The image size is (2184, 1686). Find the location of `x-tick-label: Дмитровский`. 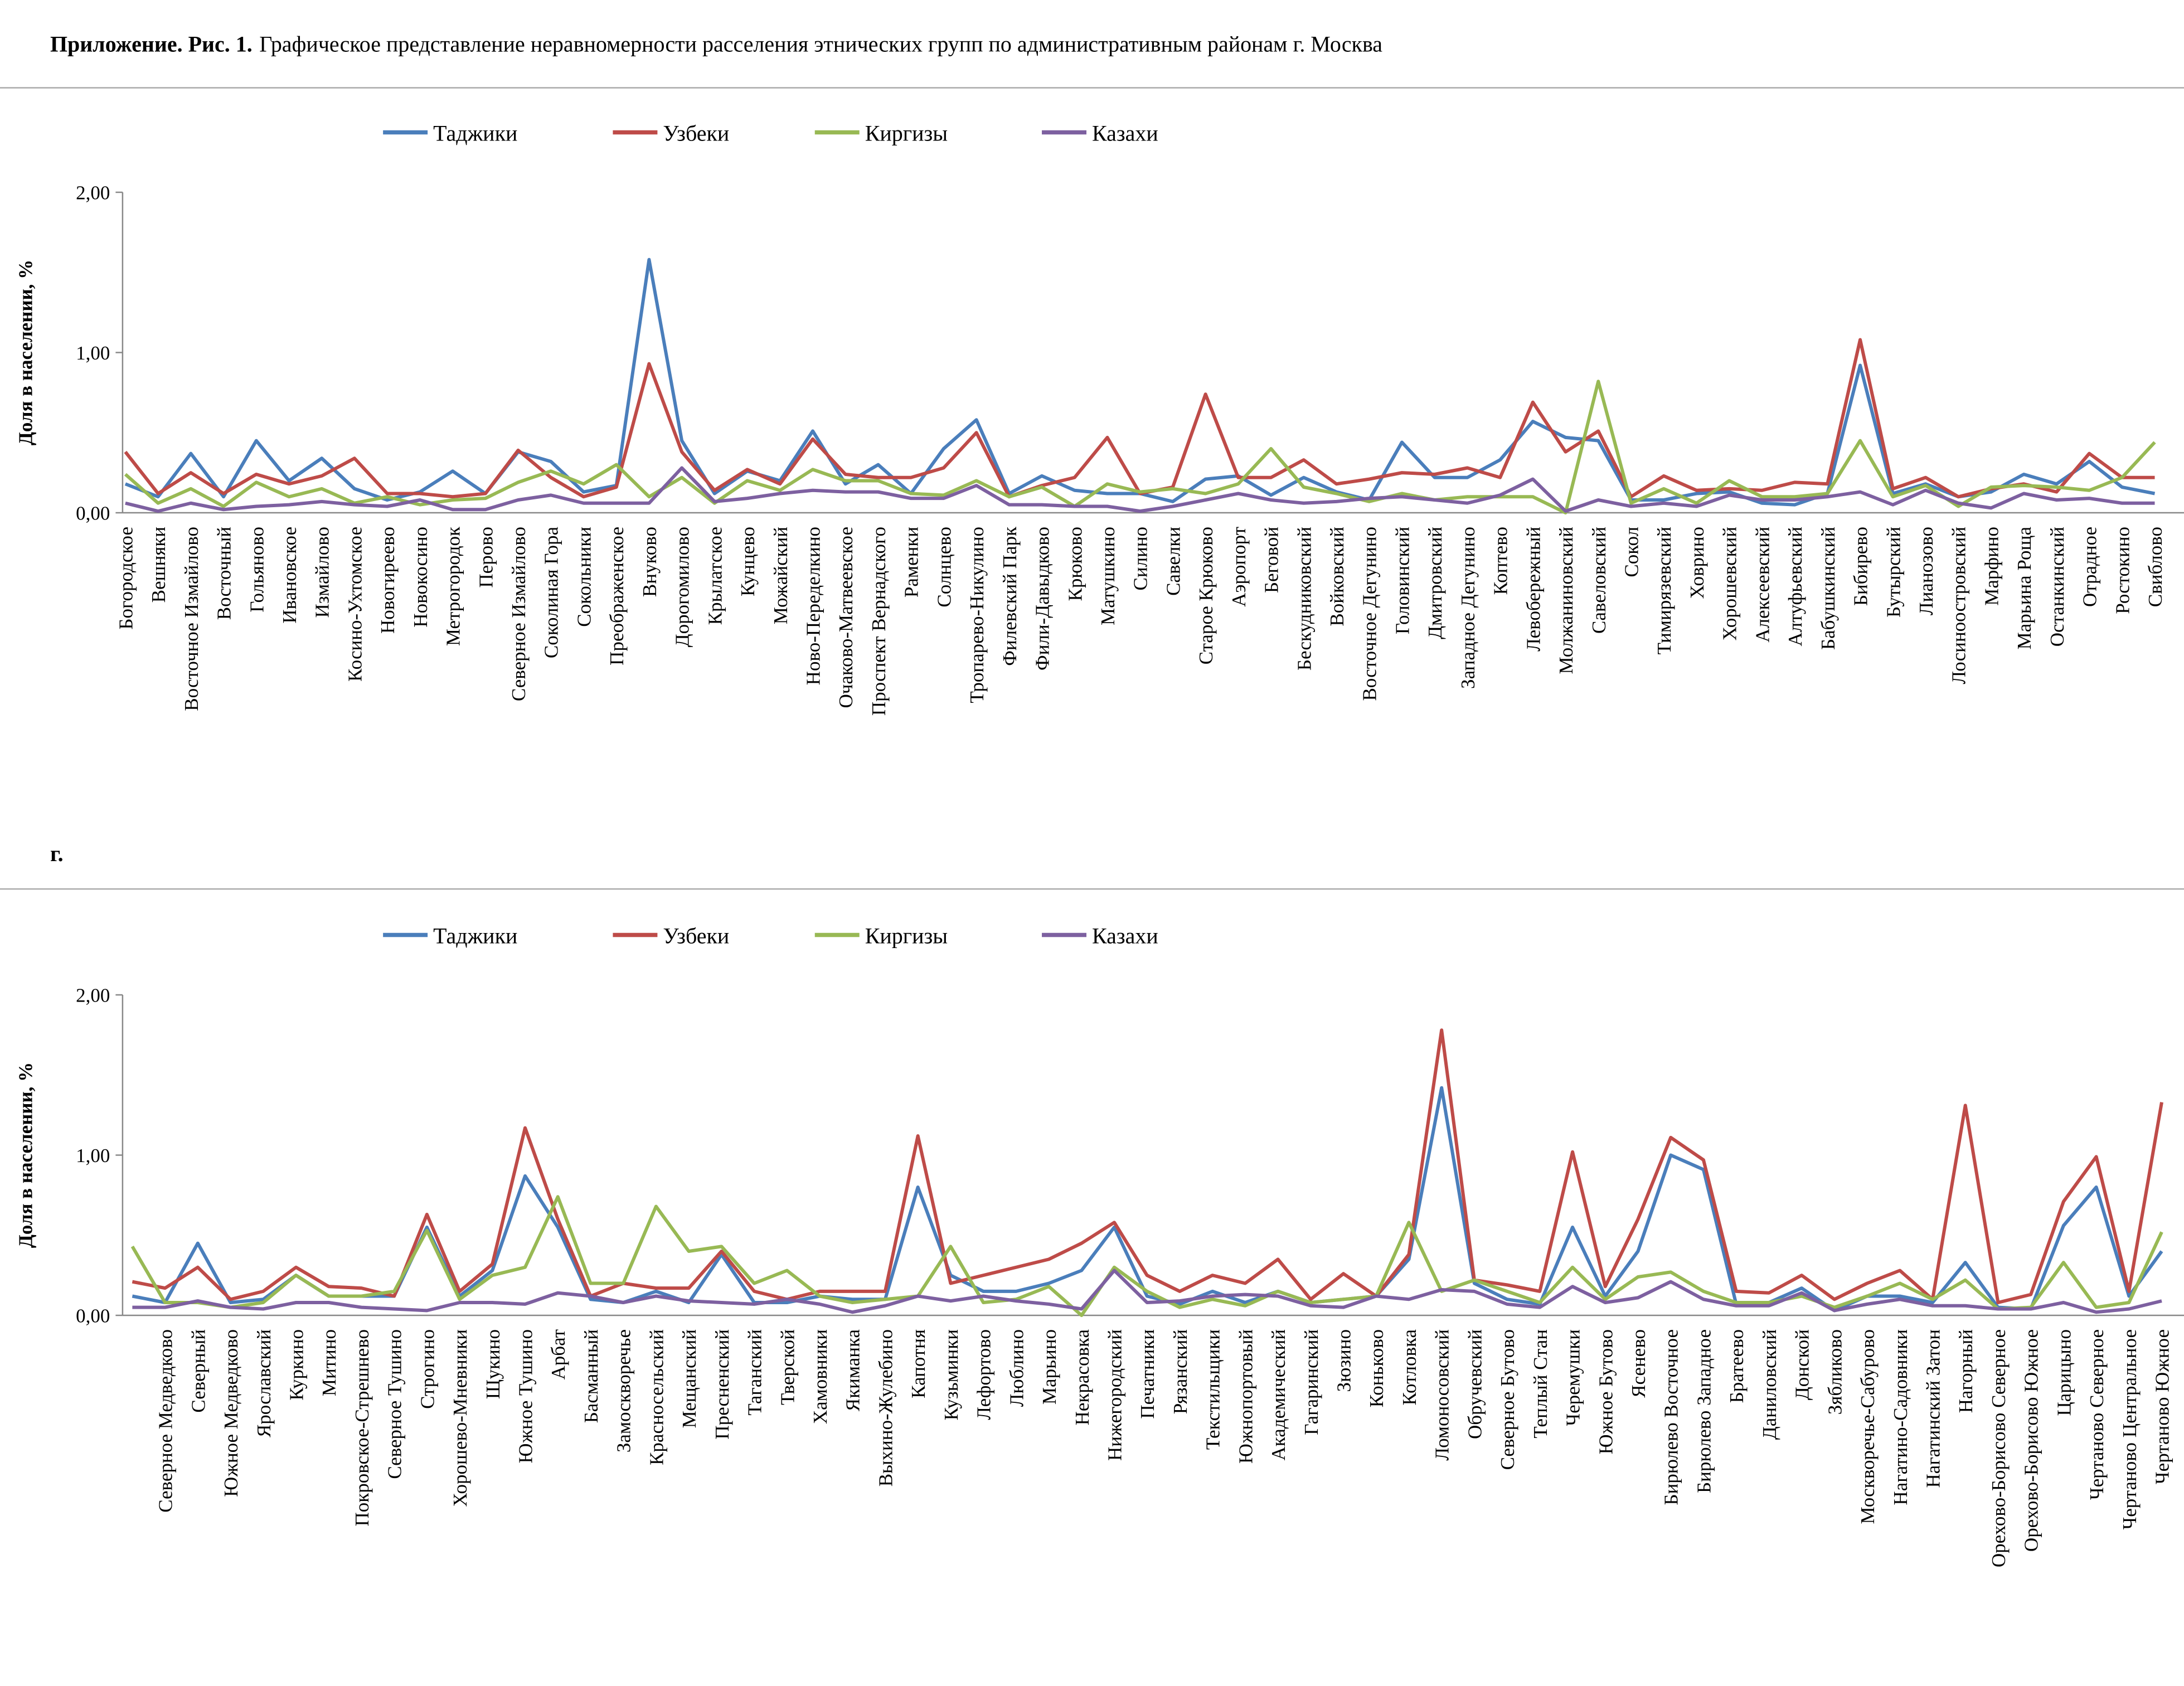

x-tick-label: Дмитровский is located at coordinates (1435, 583).